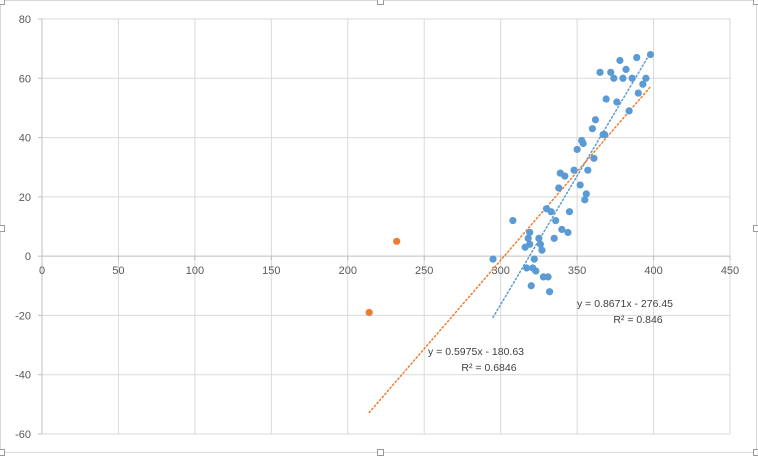 The image size is (758, 459). I want to click on x-tick-label: 150, so click(271, 271).